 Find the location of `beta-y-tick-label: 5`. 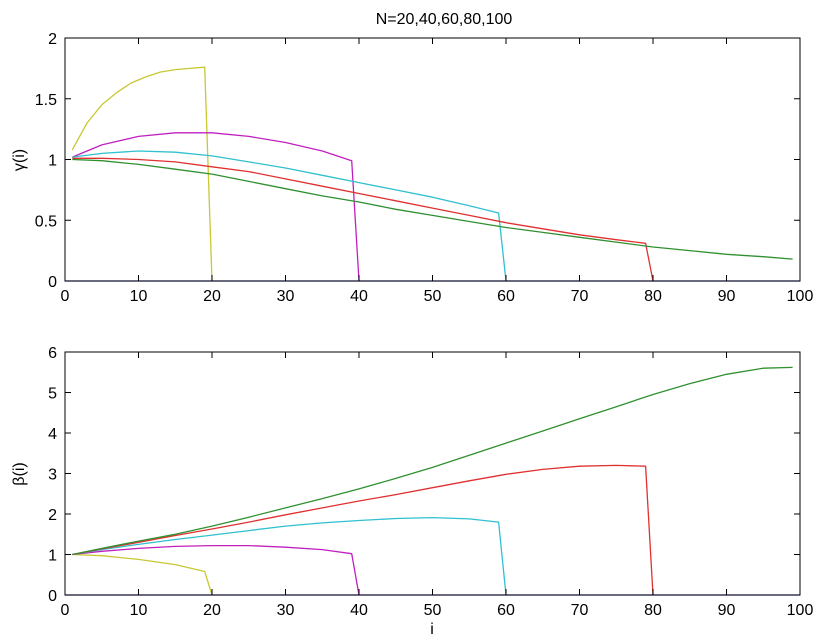

beta-y-tick-label: 5 is located at coordinates (52, 394).